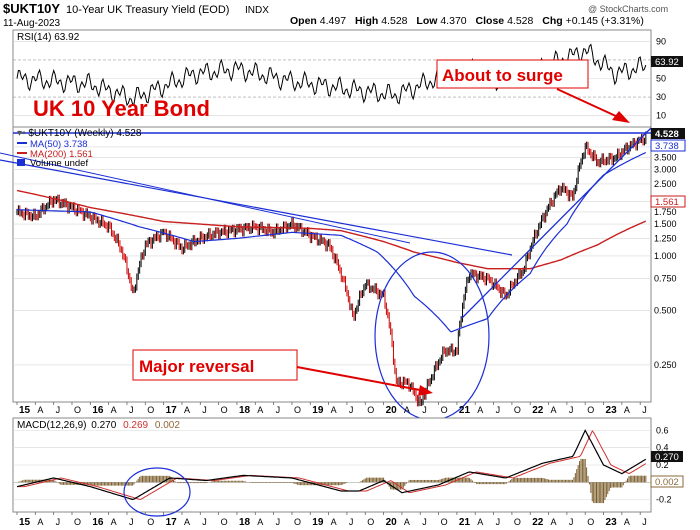  I want to click on open-value: 4.497, so click(333, 21).